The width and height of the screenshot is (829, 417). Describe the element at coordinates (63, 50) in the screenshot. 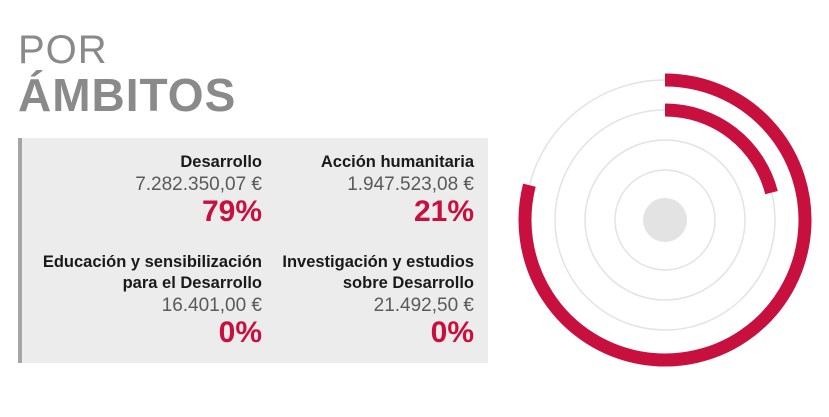

I see `title-por: POR` at that location.